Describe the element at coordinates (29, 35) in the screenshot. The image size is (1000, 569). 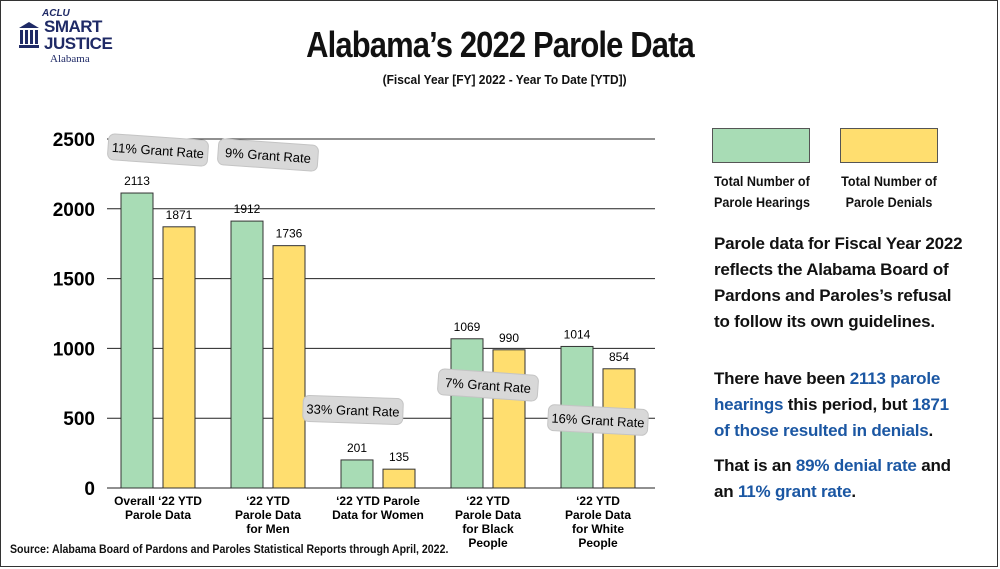
I see `logo-columns-icon` at that location.